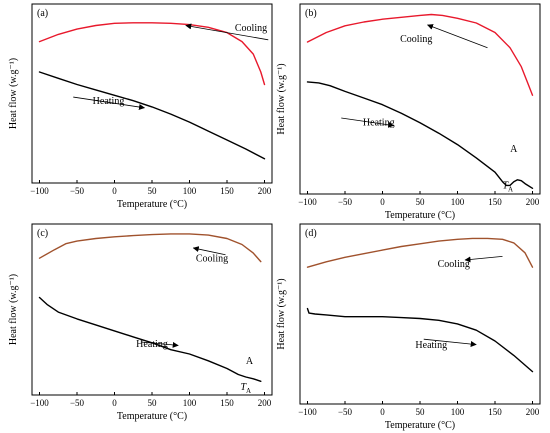  I want to click on panel-label: (b), so click(311, 13).